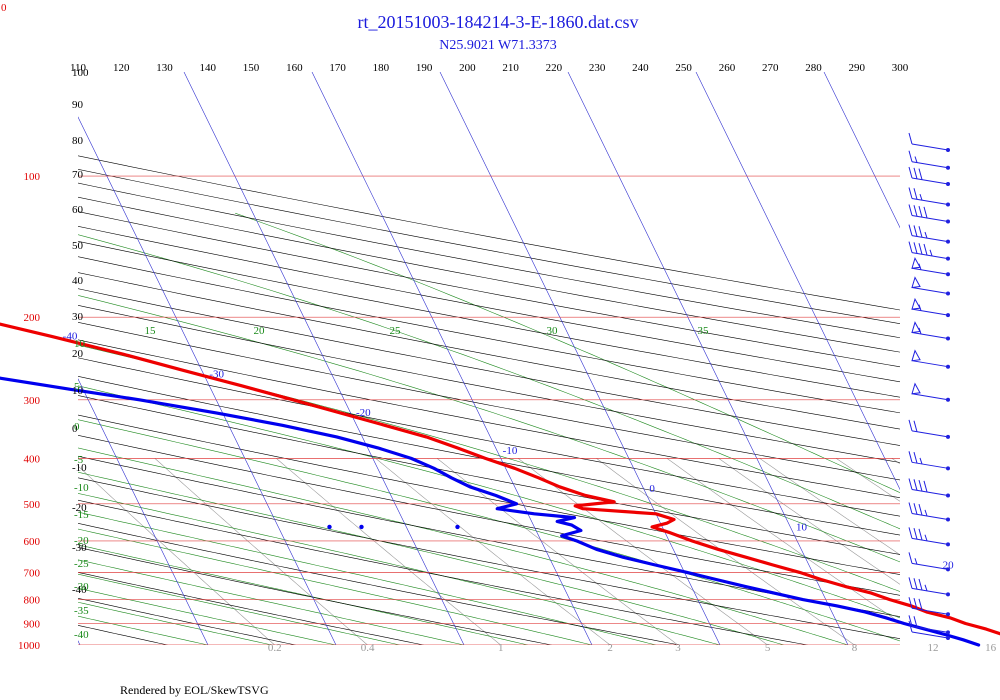 Image resolution: width=1000 pixels, height=700 pixels. Describe the element at coordinates (933, 648) in the screenshot. I see `mixing-ratio-label: 12` at that location.